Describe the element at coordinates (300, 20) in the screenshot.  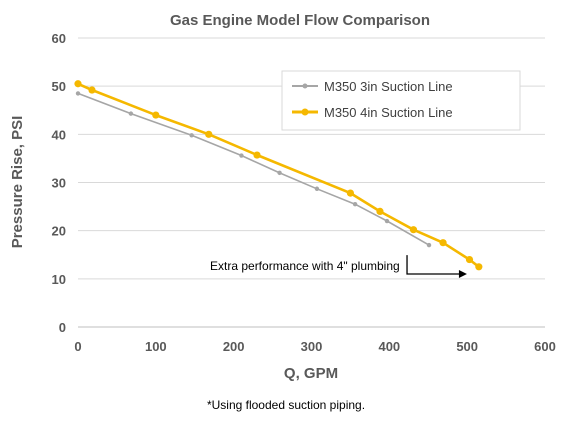
I see `chart-title: Gas Engine Model Flow Comparison` at that location.